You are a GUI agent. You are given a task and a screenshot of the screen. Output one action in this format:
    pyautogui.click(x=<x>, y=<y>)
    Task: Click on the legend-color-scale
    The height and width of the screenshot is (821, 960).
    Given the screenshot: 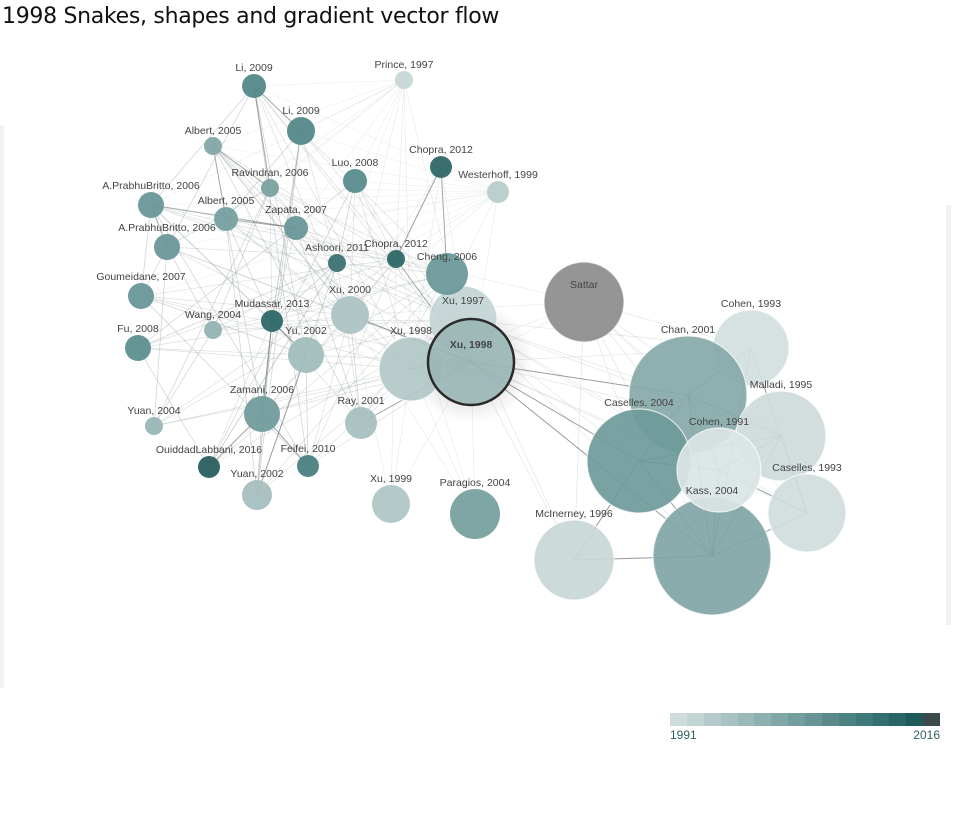 What is the action you would take?
    pyautogui.click(x=805, y=719)
    